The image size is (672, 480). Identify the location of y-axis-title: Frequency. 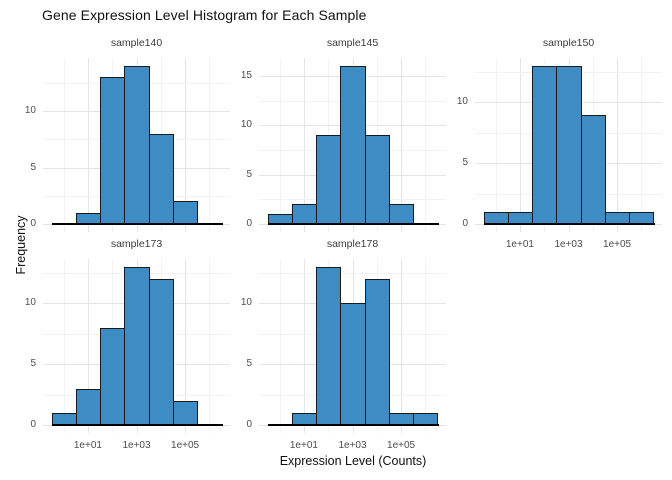
(21, 245).